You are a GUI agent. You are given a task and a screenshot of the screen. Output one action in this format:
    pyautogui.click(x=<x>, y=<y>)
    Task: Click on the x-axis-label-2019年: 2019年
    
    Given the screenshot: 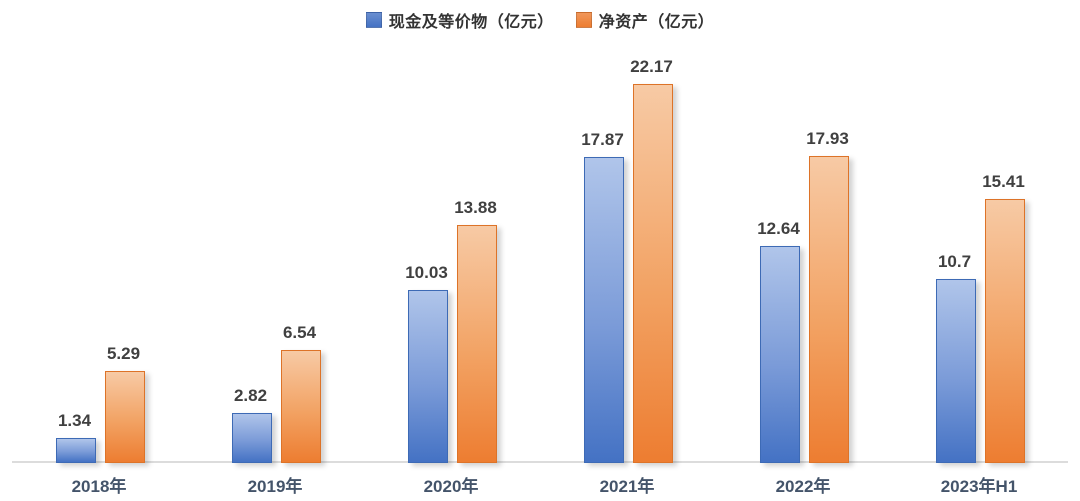 What is the action you would take?
    pyautogui.click(x=275, y=486)
    